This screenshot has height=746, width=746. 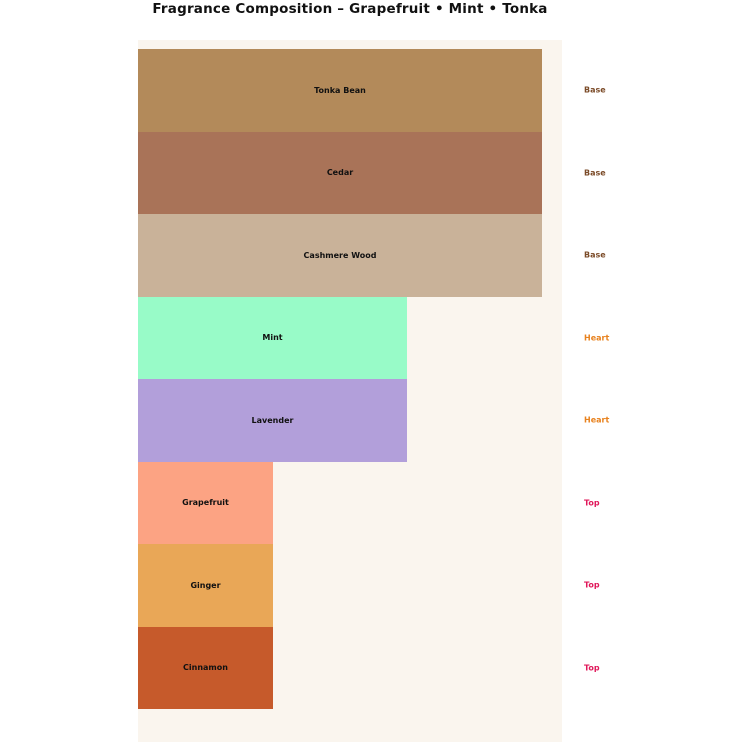 I want to click on category-label-top-7: Top, so click(x=592, y=668).